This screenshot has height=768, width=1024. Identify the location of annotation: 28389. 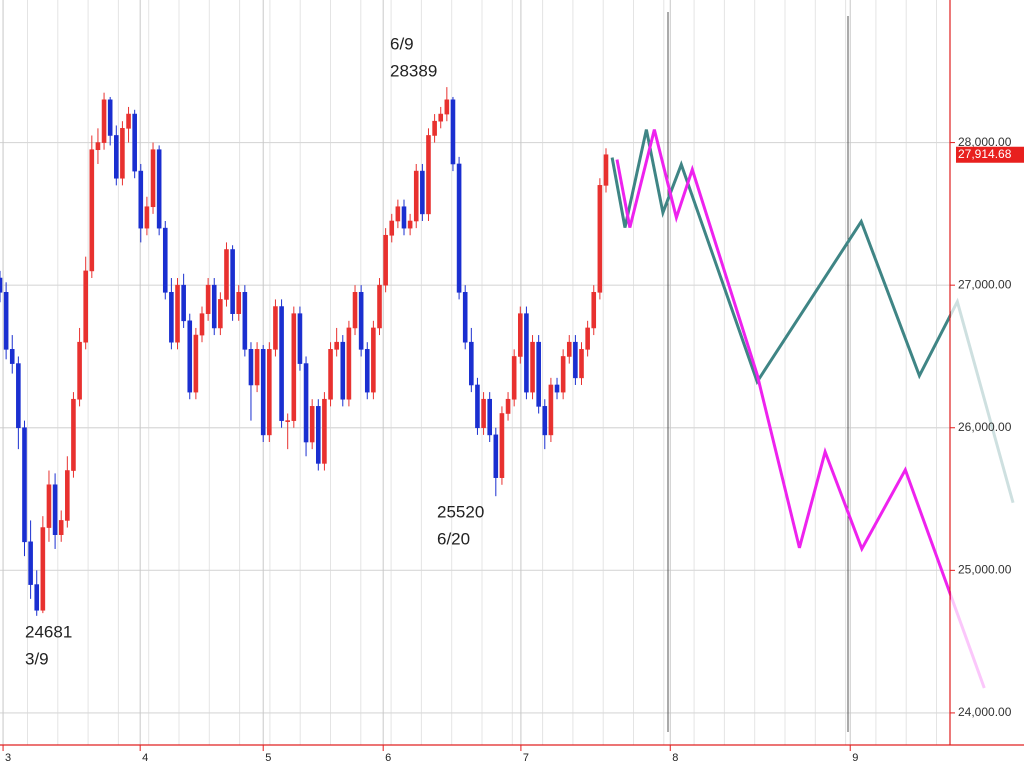
(413, 70).